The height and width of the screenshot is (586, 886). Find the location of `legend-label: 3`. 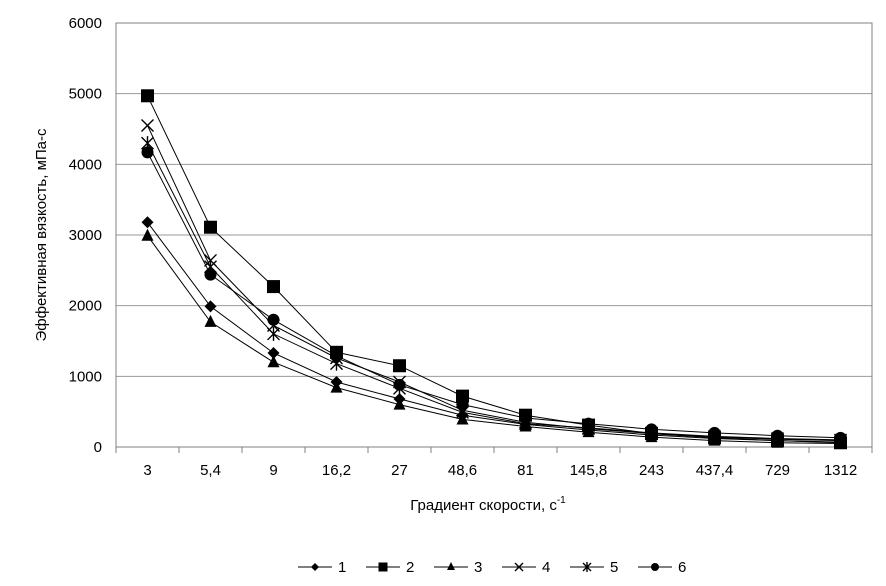

legend-label: 3 is located at coordinates (478, 567).